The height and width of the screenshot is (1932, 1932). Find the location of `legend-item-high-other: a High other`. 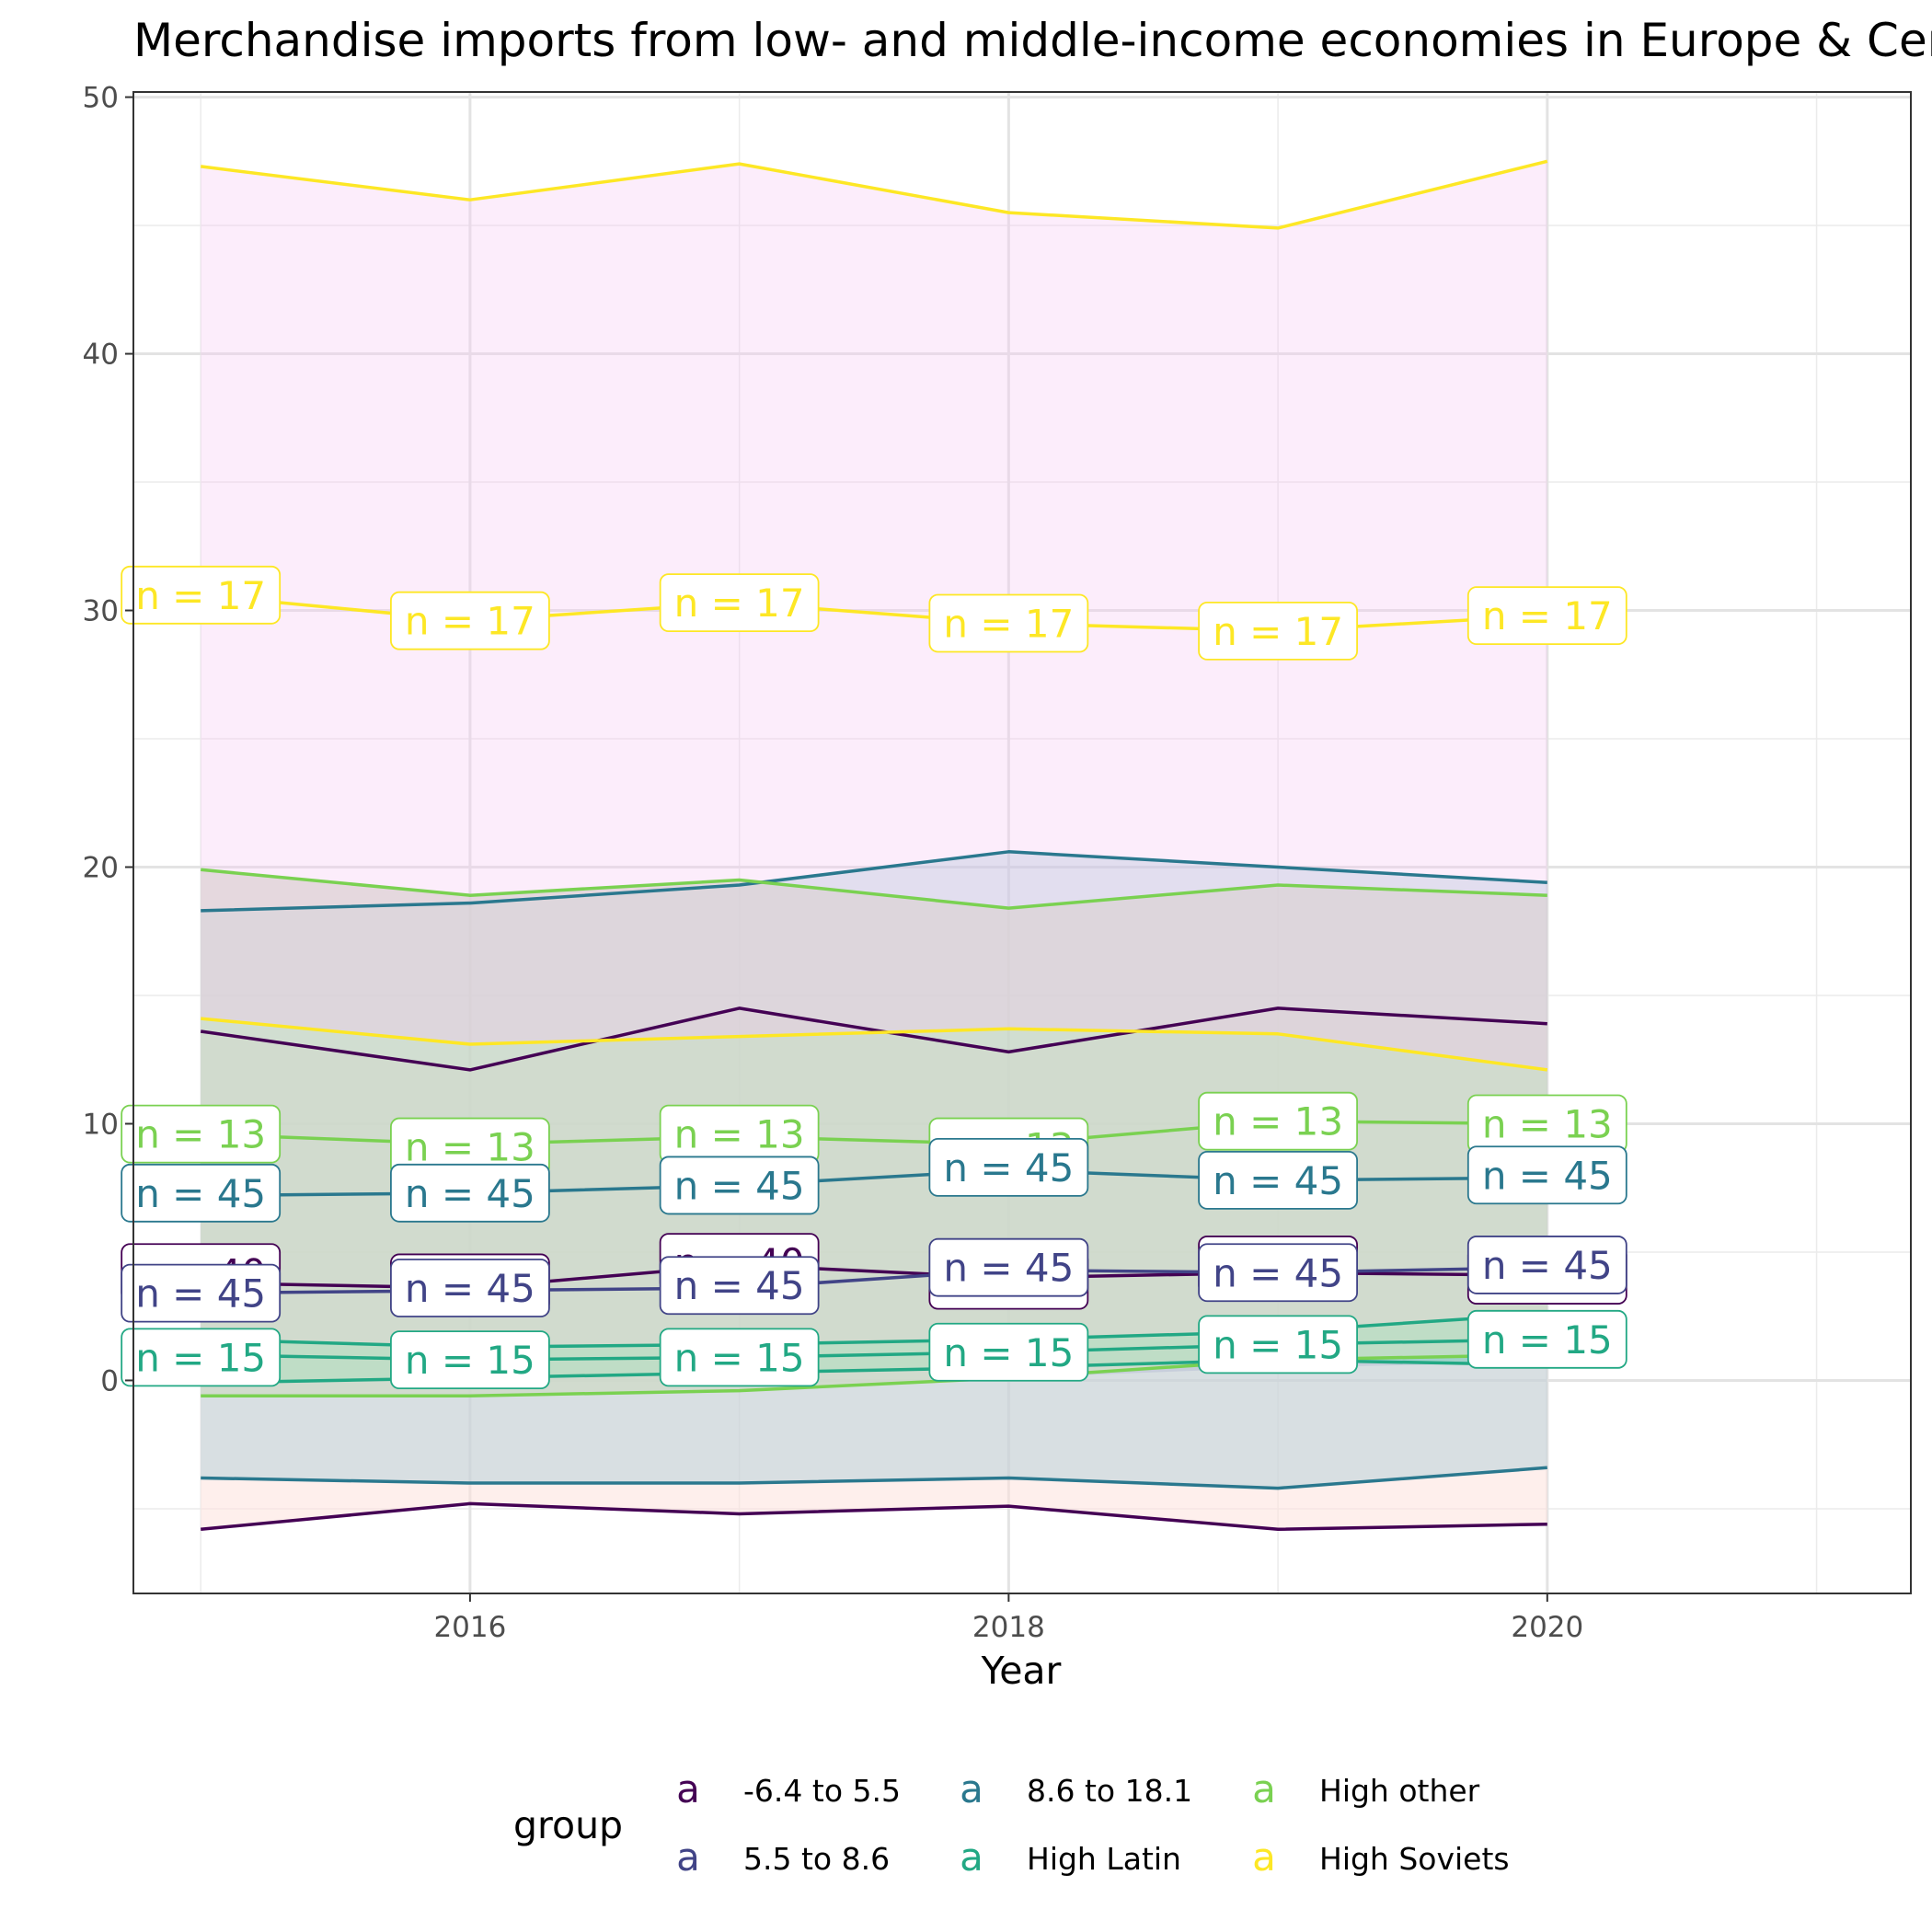

legend-item-high-other: a High other is located at coordinates (1366, 1788).